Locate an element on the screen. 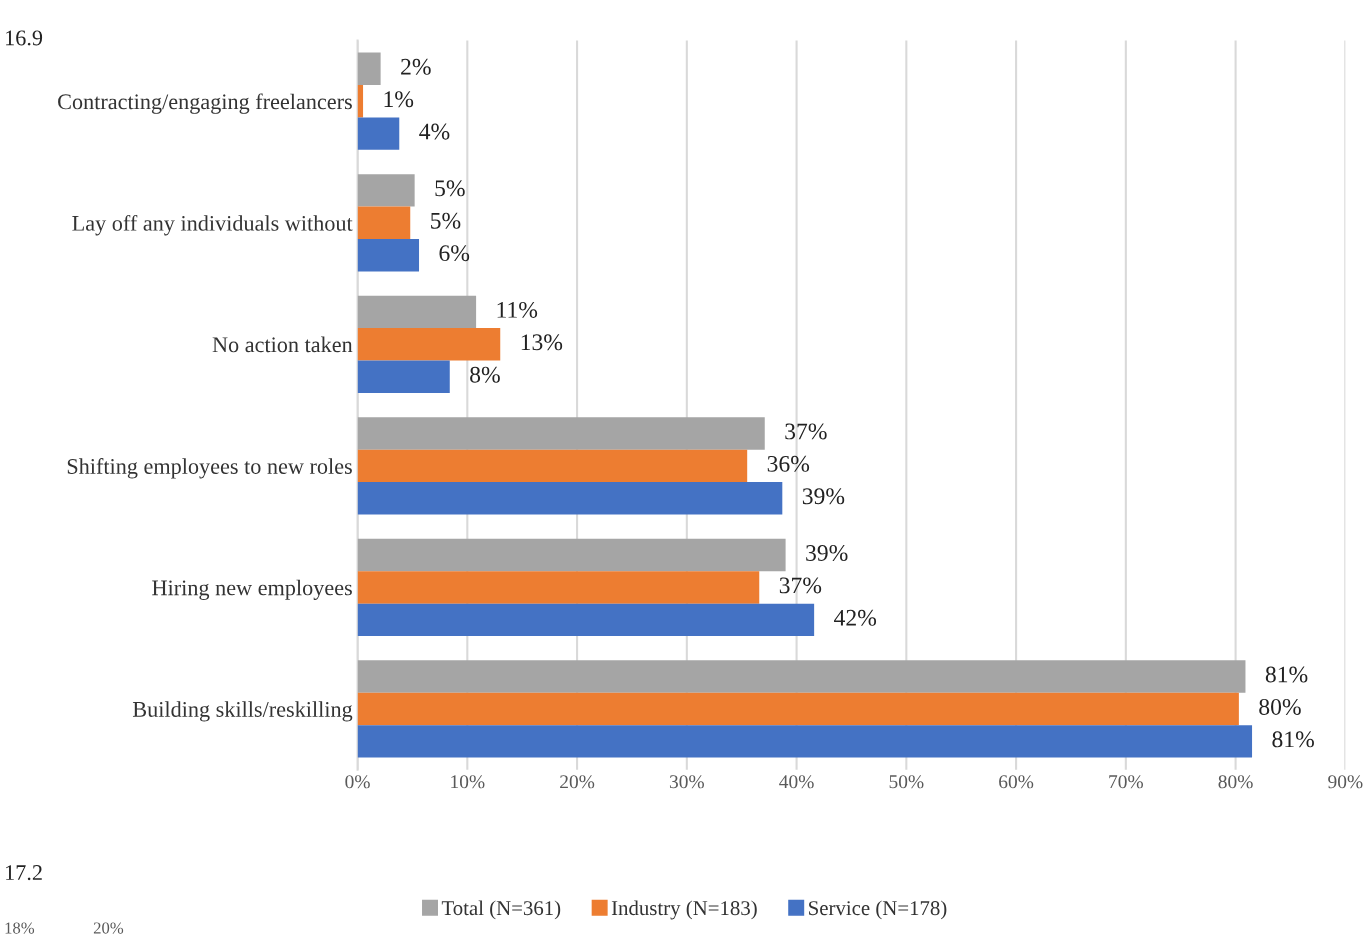 This screenshot has width=1370, height=941. y-tick-label: Contracting/engaging freelancers is located at coordinates (205, 103).